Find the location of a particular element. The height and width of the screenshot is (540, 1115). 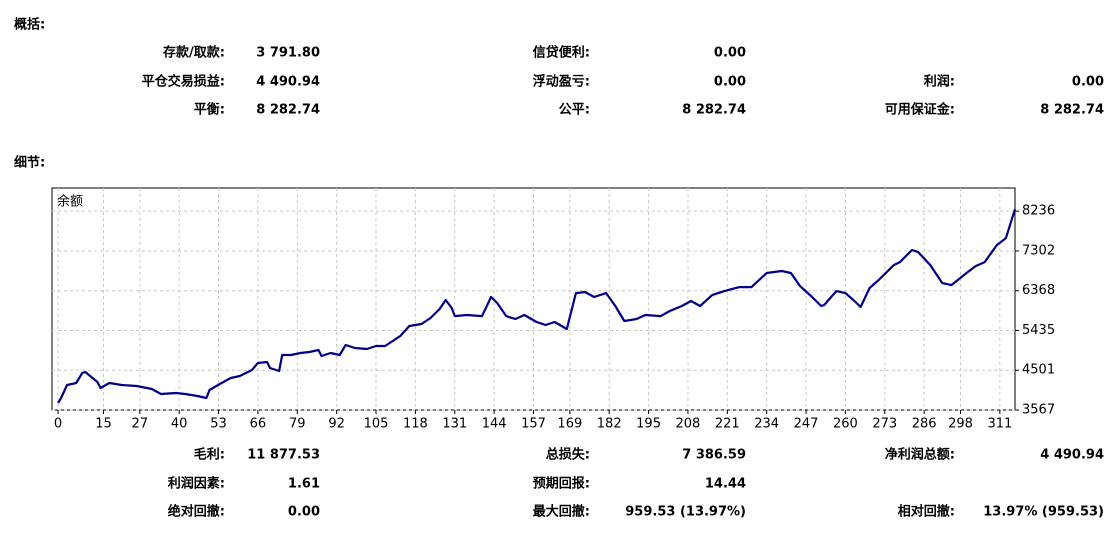

x-tick-label: 260 is located at coordinates (845, 424).